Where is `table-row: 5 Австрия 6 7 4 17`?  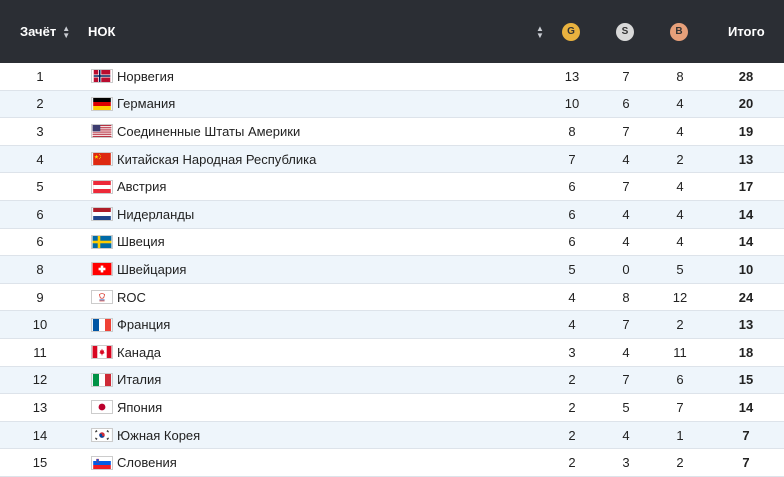 table-row: 5 Австрия 6 7 4 17 is located at coordinates (392, 187).